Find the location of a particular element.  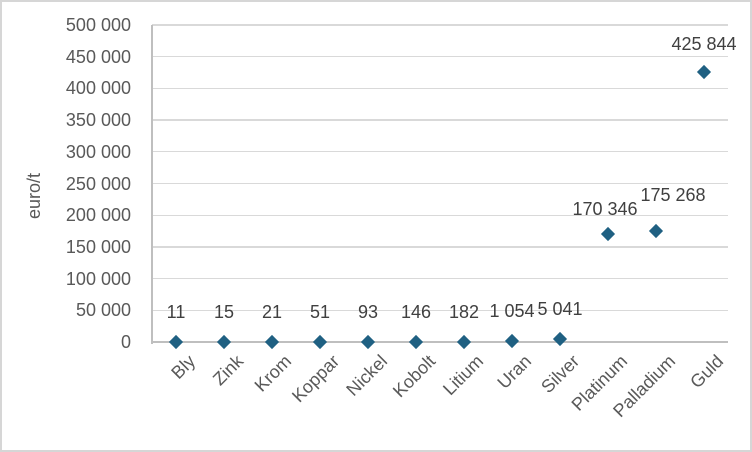

x-axis-category-label: Bly is located at coordinates (183, 367).